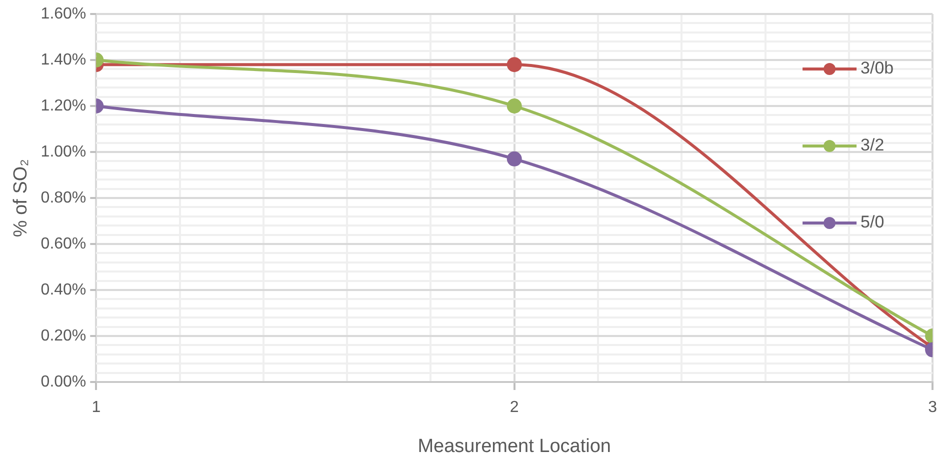  I want to click on x-tick-label: 1, so click(96, 407).